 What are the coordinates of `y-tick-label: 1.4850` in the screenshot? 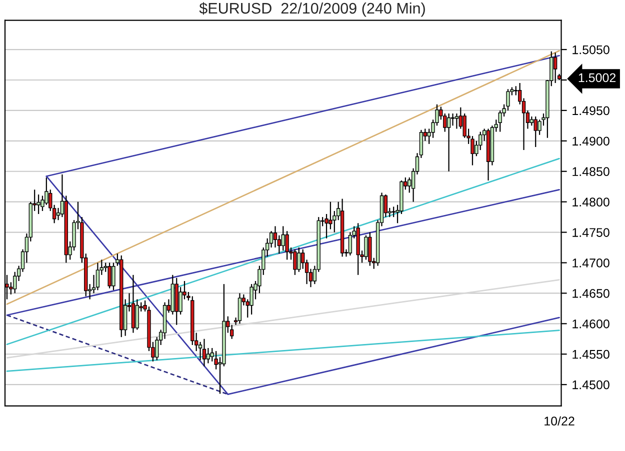 It's located at (591, 171).